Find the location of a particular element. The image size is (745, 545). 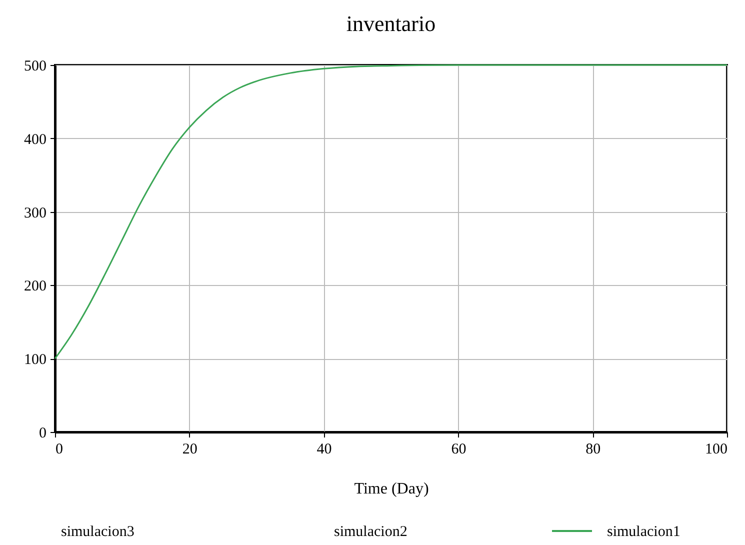

y-tick-label: 200 is located at coordinates (35, 286).